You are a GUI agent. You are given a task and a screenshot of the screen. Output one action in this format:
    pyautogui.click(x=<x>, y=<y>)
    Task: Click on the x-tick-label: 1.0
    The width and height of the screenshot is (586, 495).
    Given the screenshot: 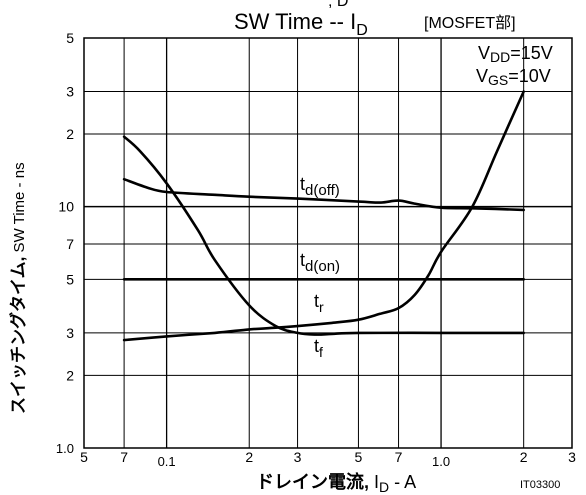 What is the action you would take?
    pyautogui.click(x=441, y=461)
    